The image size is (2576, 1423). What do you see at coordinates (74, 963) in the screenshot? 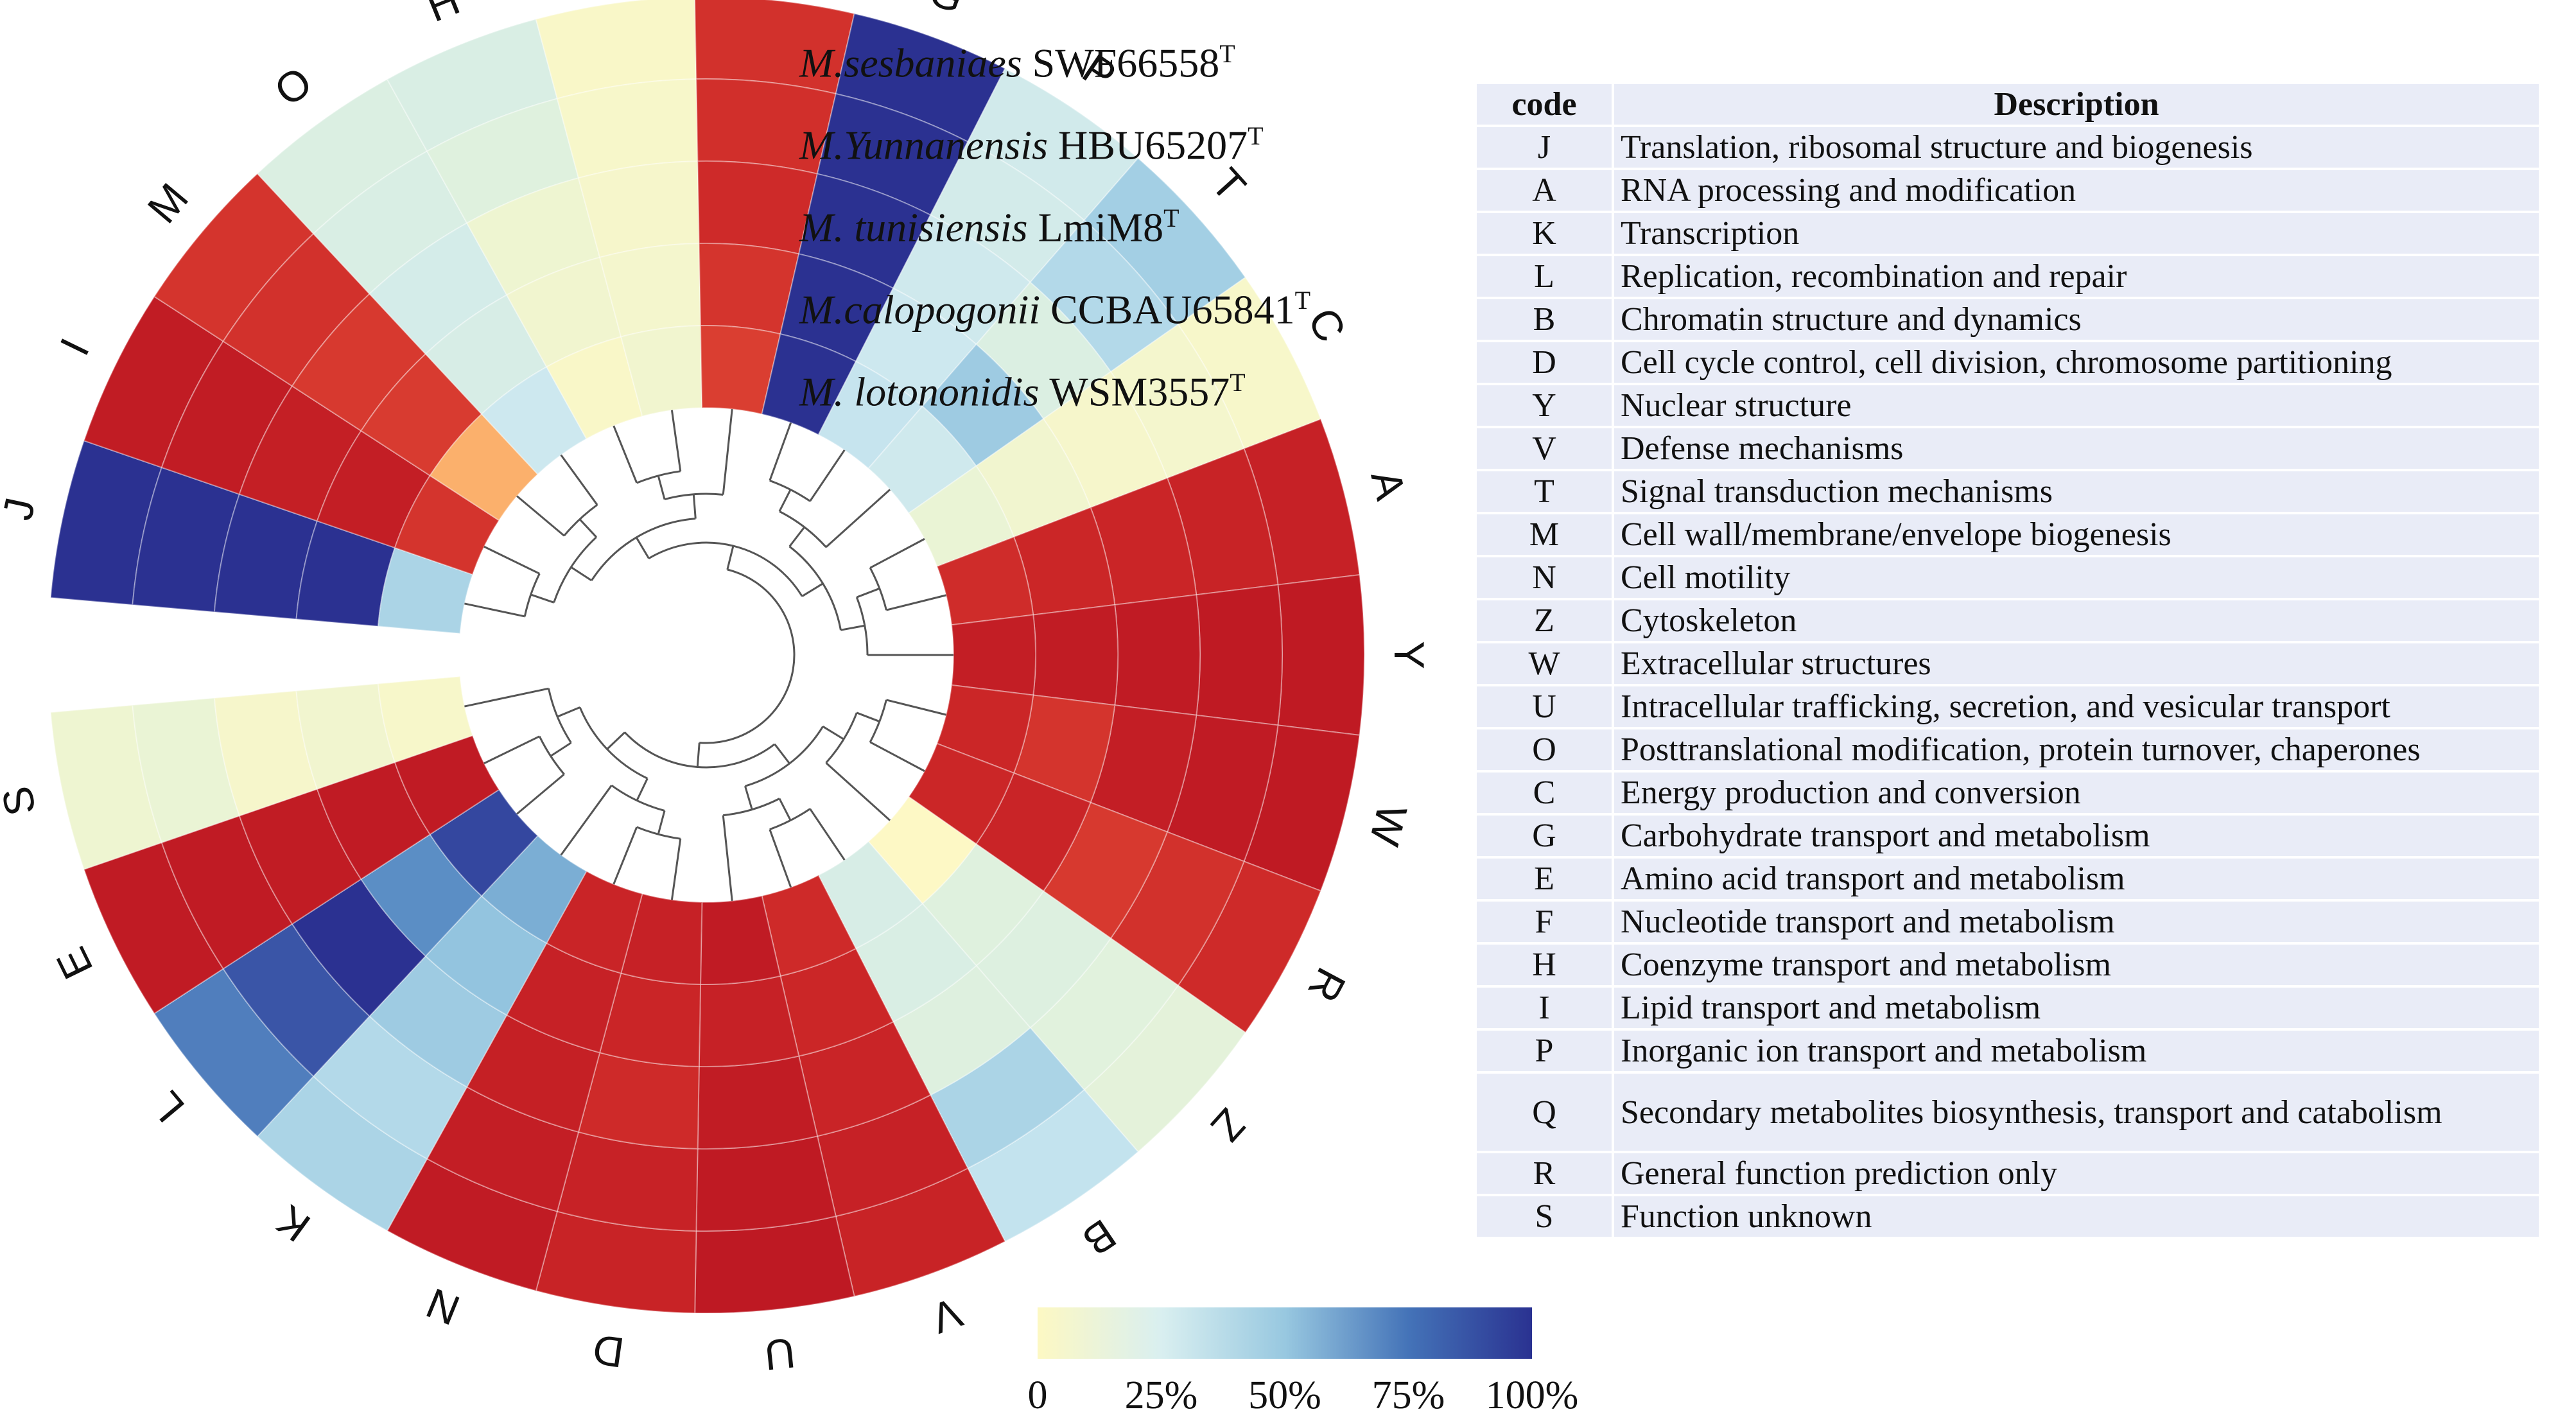
I see `category-label: E` at bounding box center [74, 963].